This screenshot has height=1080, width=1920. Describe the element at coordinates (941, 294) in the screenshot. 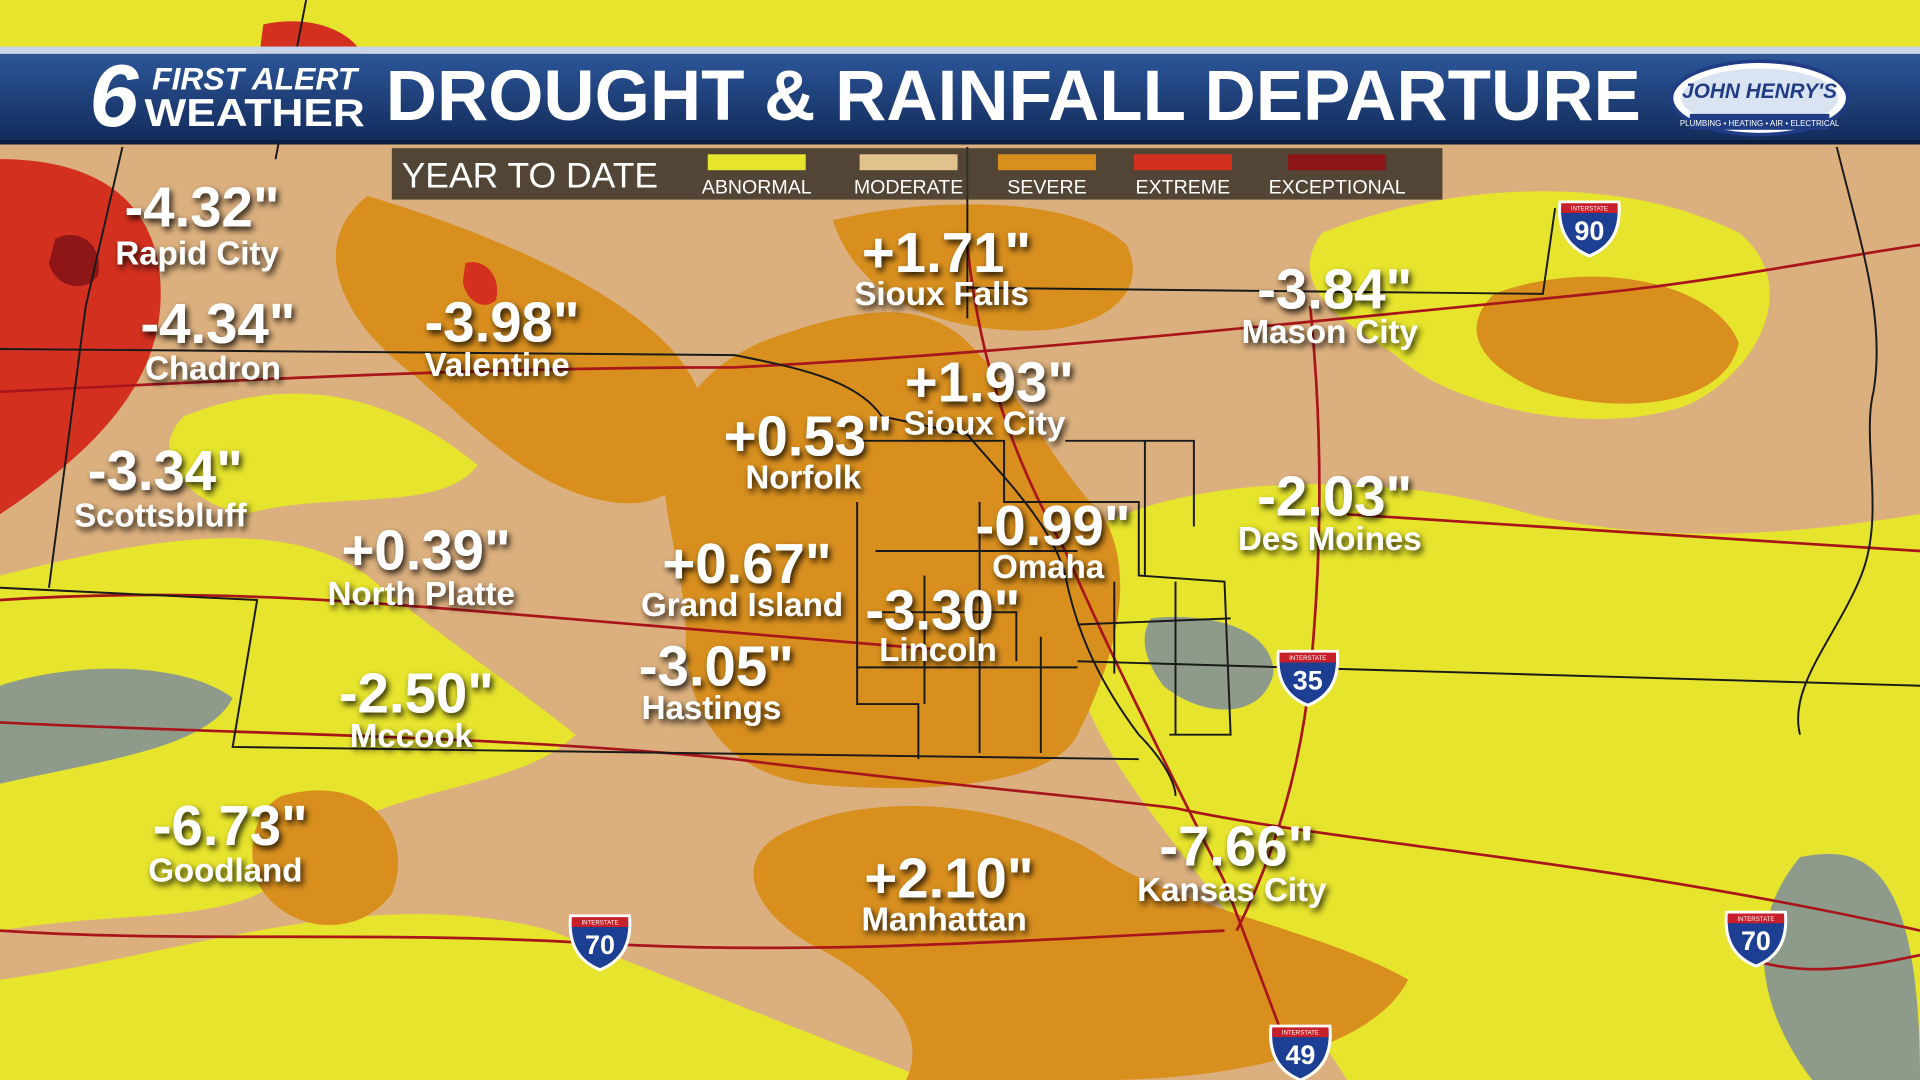

I see `city-name: Sioux Falls` at that location.